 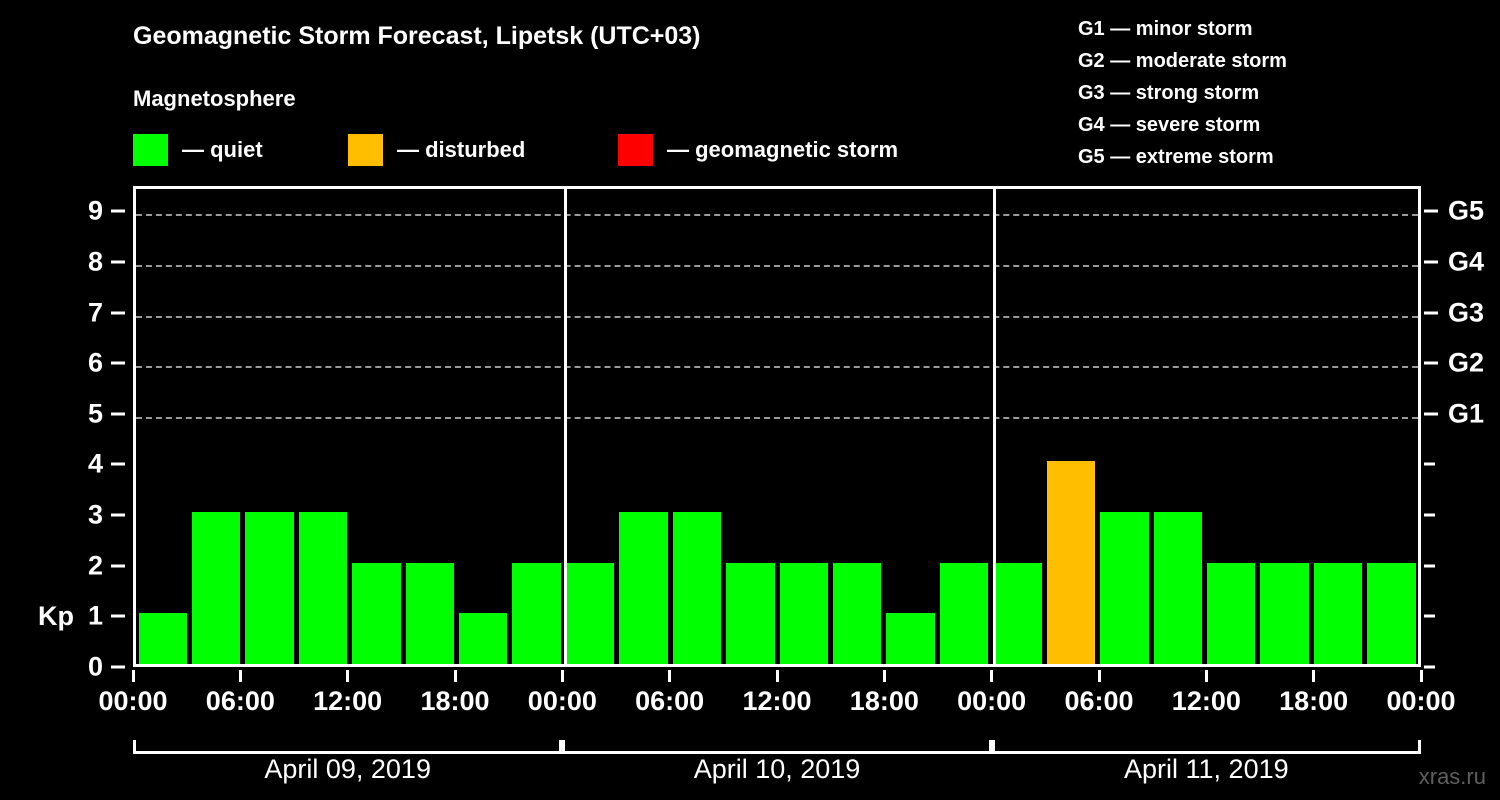 I want to click on x-tick-label-11: 18:00, so click(x=1314, y=701).